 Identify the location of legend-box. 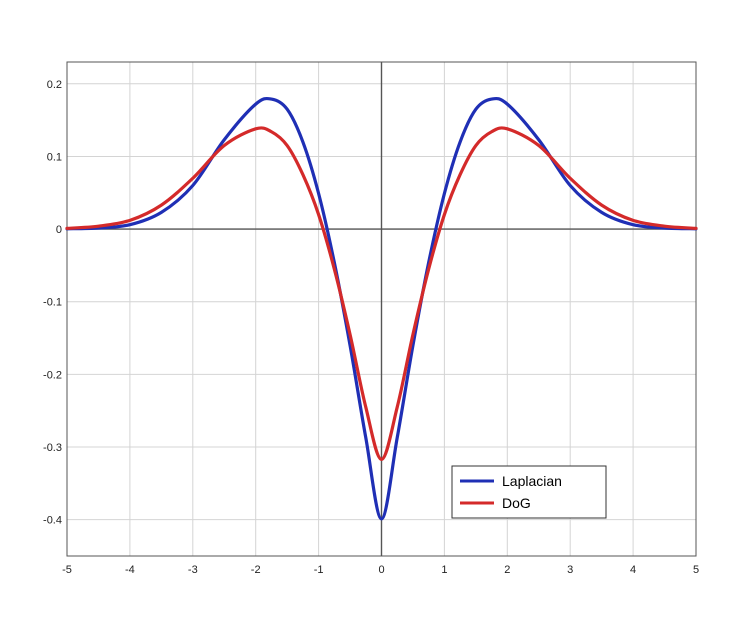
(529, 492).